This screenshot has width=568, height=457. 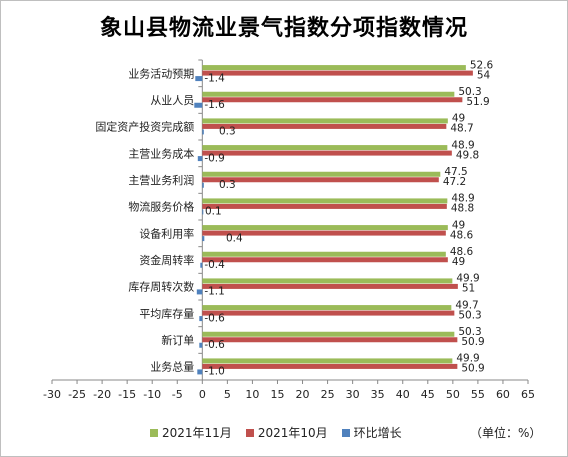 What do you see at coordinates (477, 102) in the screenshot?
I see `data-label-oct: 51.9` at bounding box center [477, 102].